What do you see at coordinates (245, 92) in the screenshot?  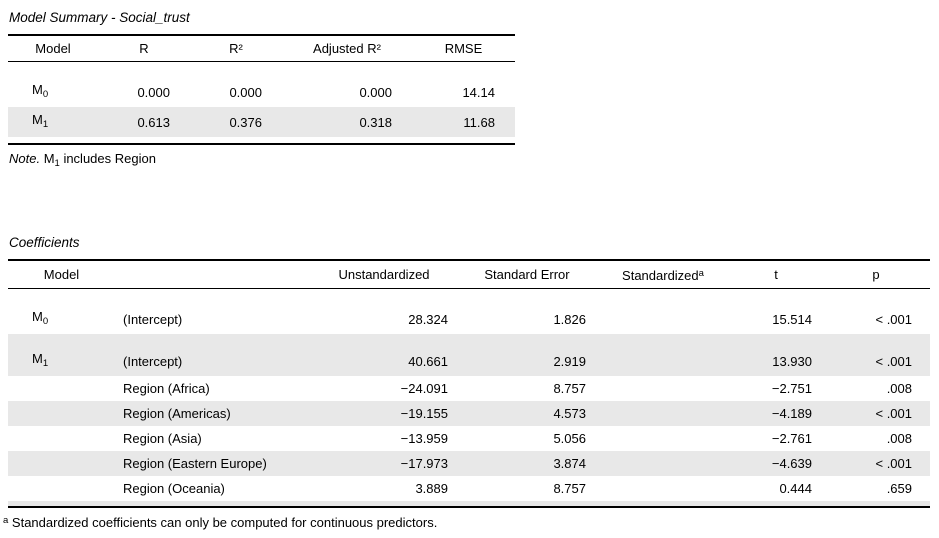 I see `cell-r2: 0.000` at bounding box center [245, 92].